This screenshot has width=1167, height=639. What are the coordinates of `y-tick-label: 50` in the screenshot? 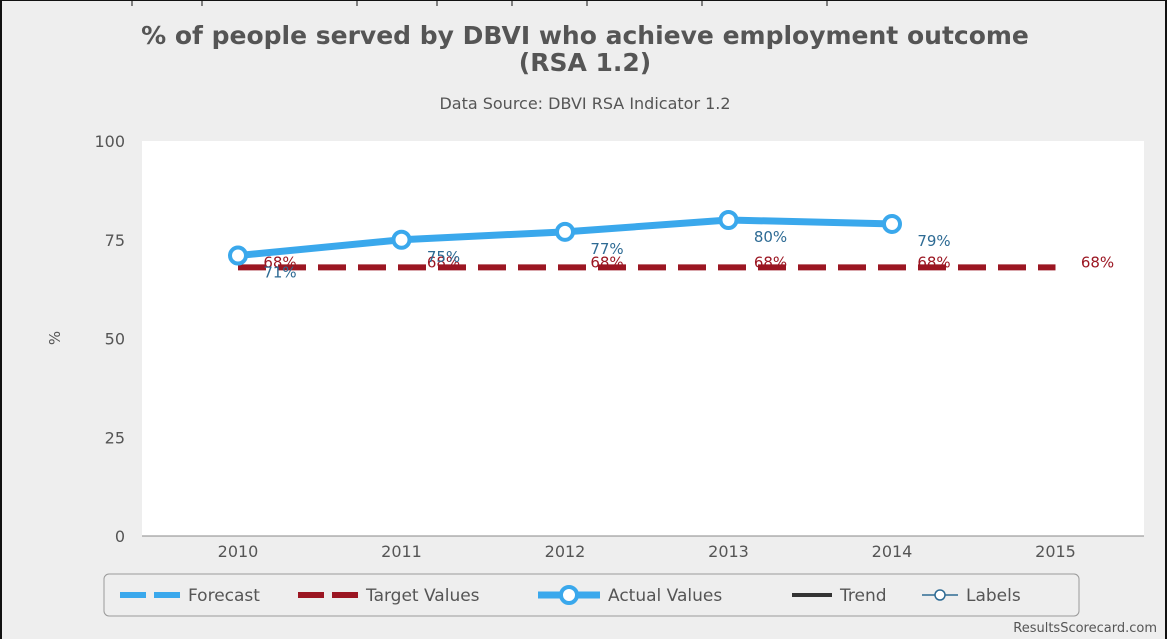 It's located at (115, 339).